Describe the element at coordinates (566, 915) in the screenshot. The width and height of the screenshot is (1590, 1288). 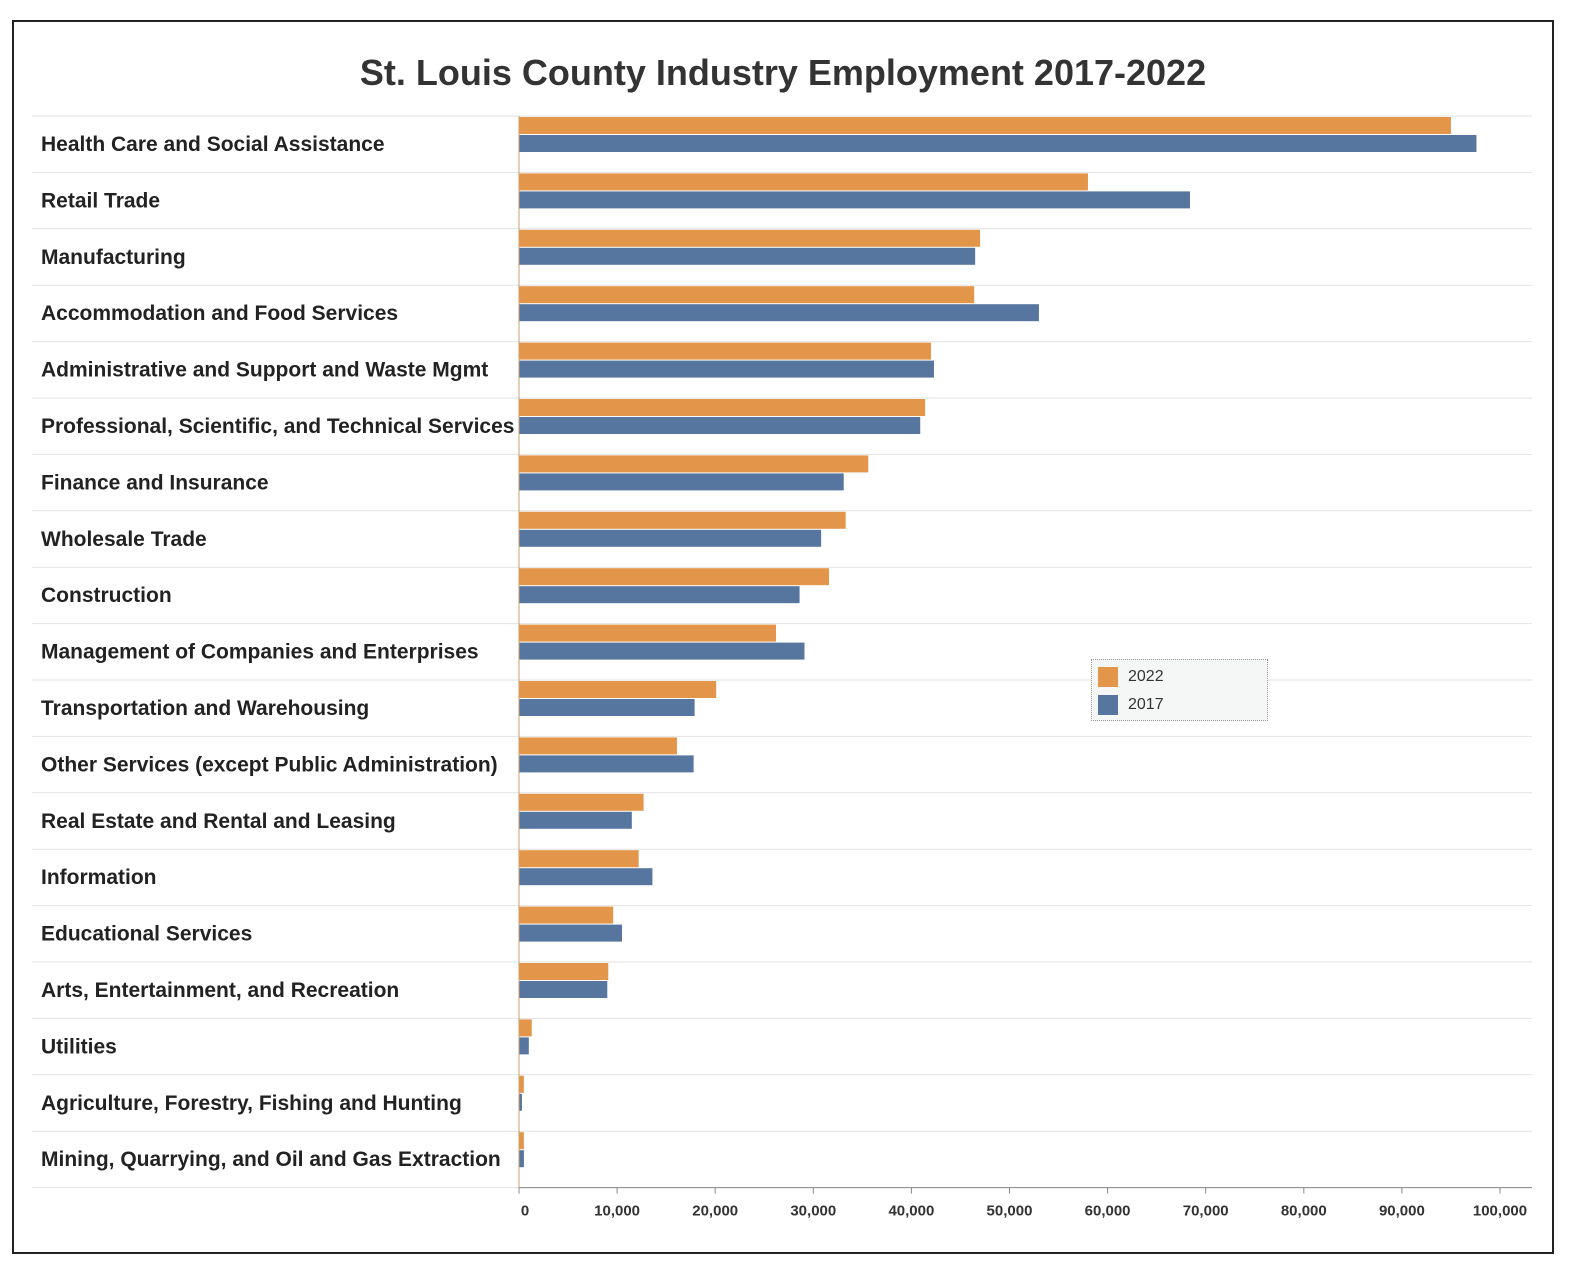
I see `bar-2022-educational-services` at that location.